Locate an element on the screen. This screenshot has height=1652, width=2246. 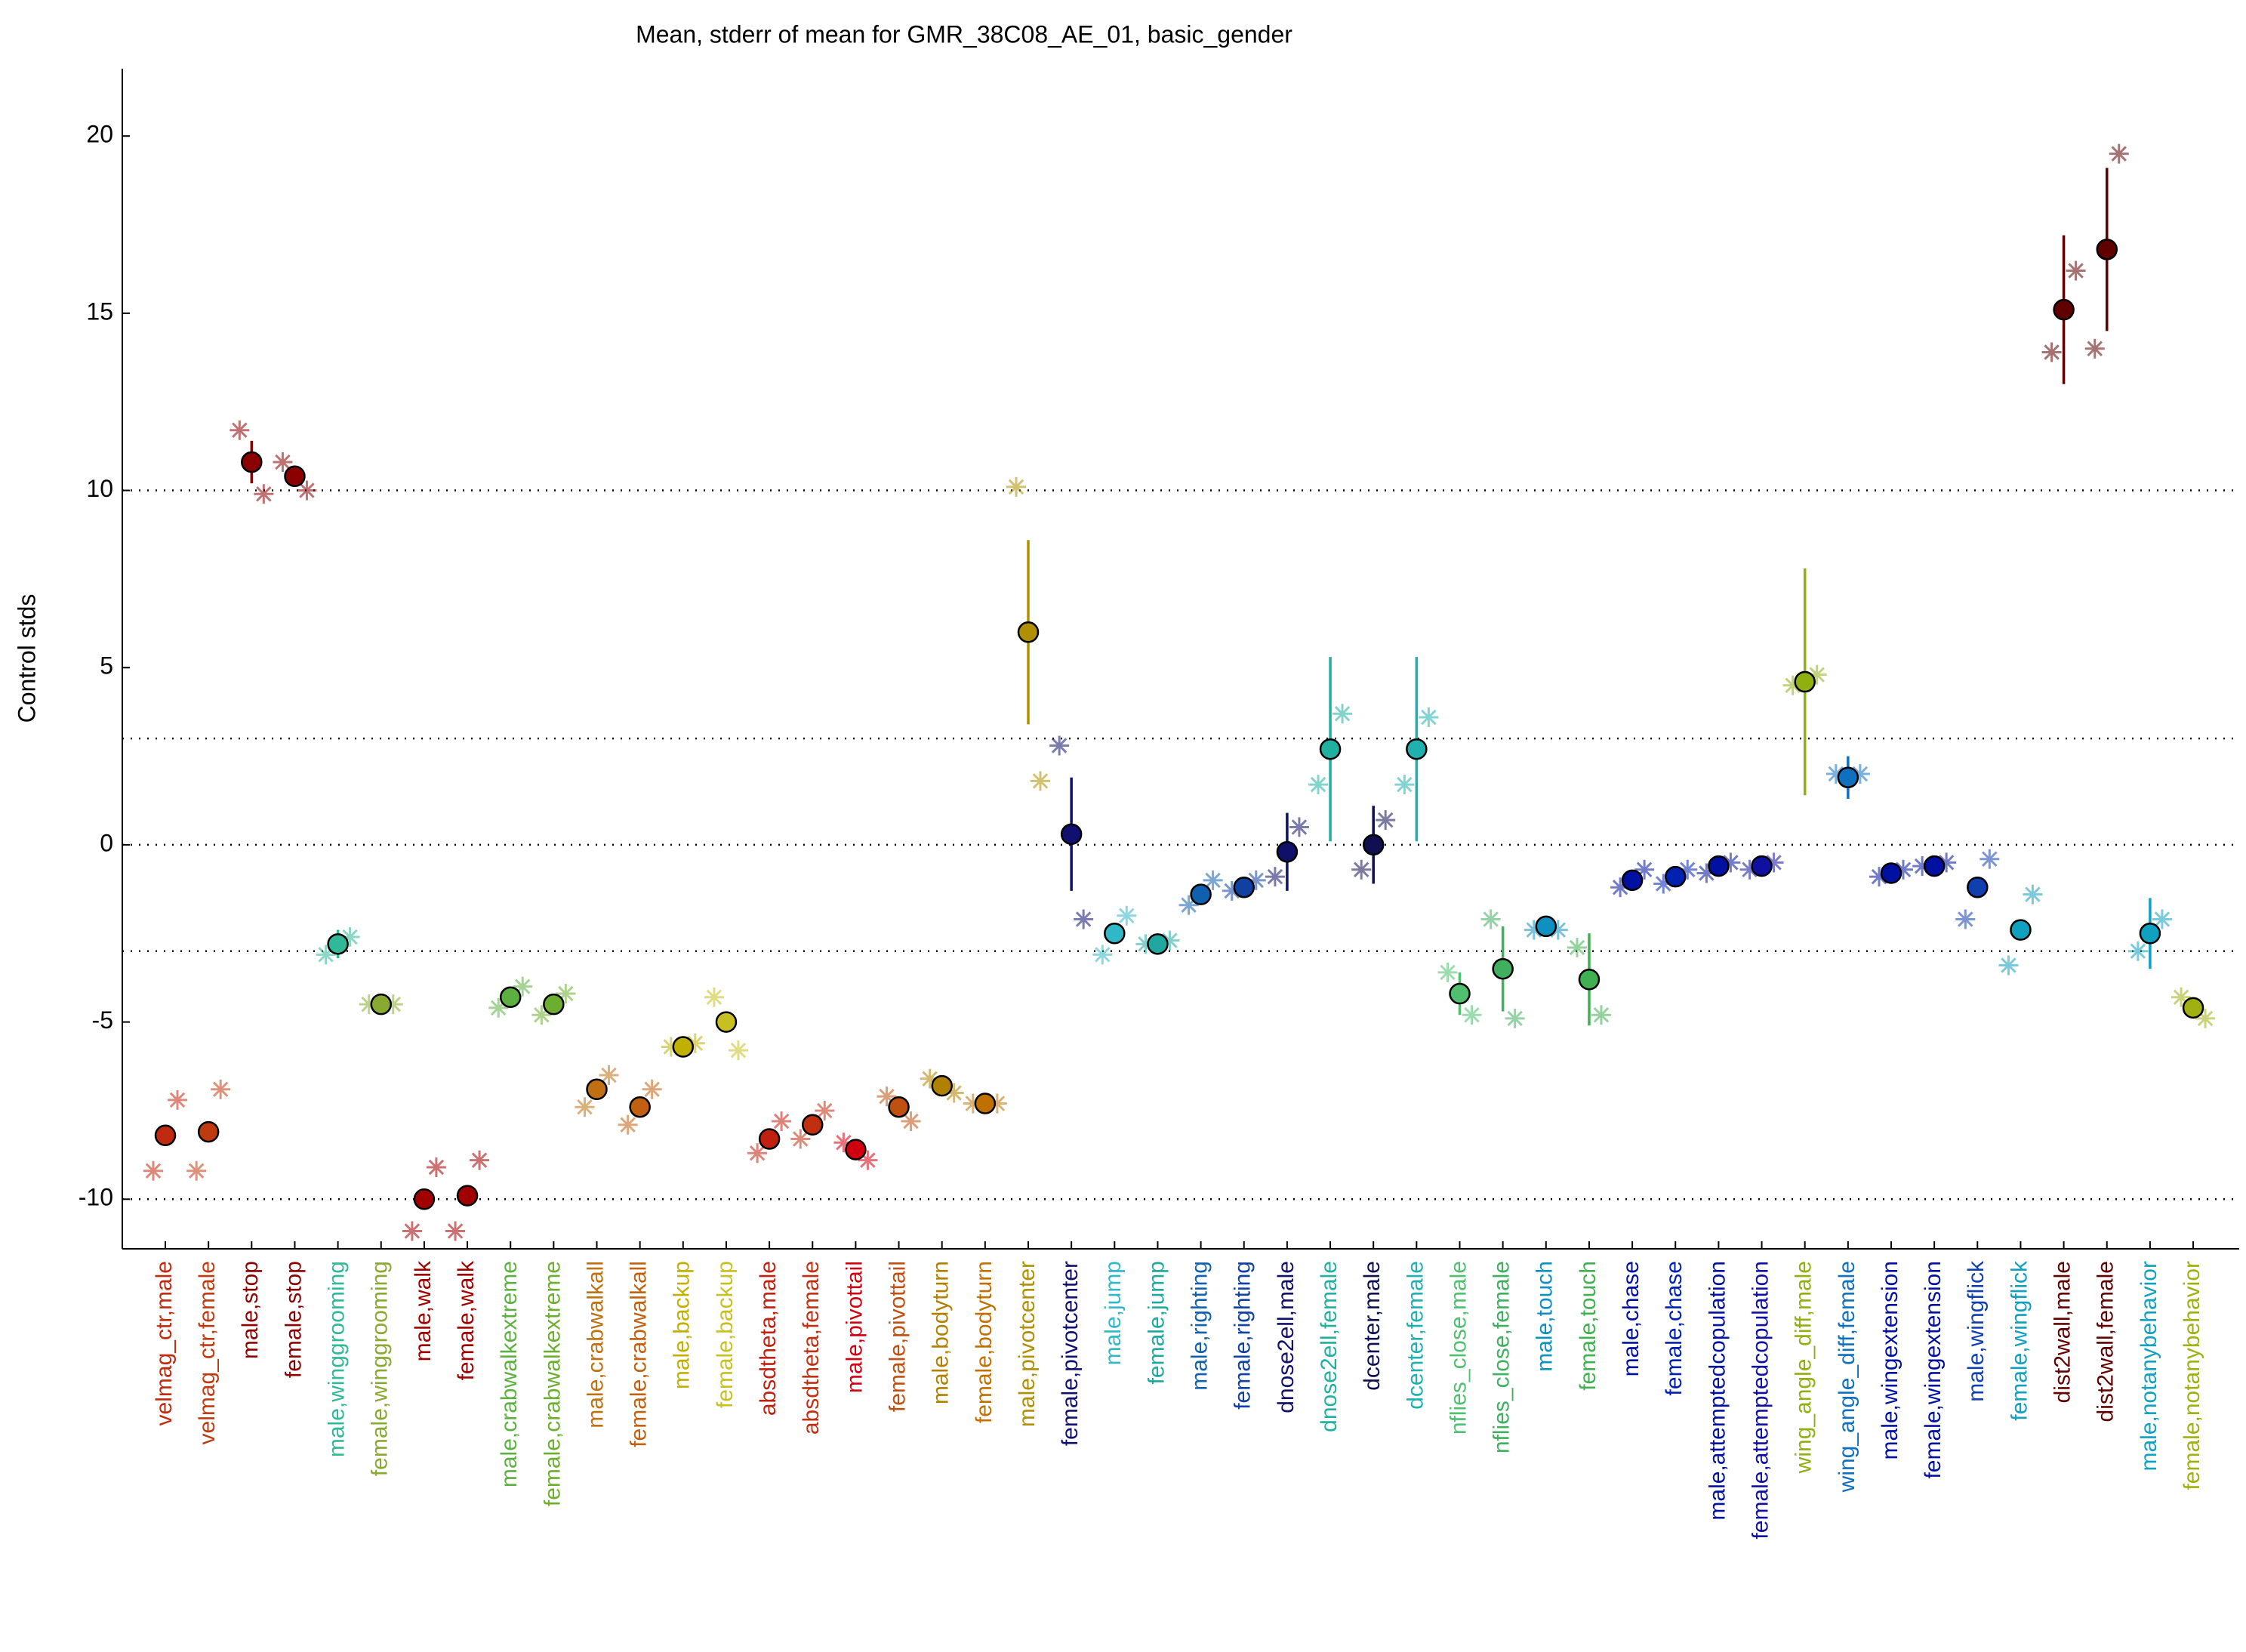
x-tick-label: female,touch is located at coordinates (1588, 1326).